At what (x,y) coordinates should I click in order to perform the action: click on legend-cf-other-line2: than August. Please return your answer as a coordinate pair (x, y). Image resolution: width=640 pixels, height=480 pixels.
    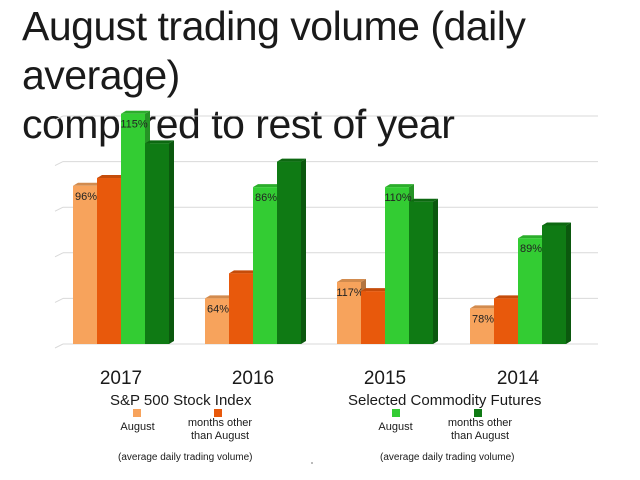
    Looking at the image, I should click on (480, 436).